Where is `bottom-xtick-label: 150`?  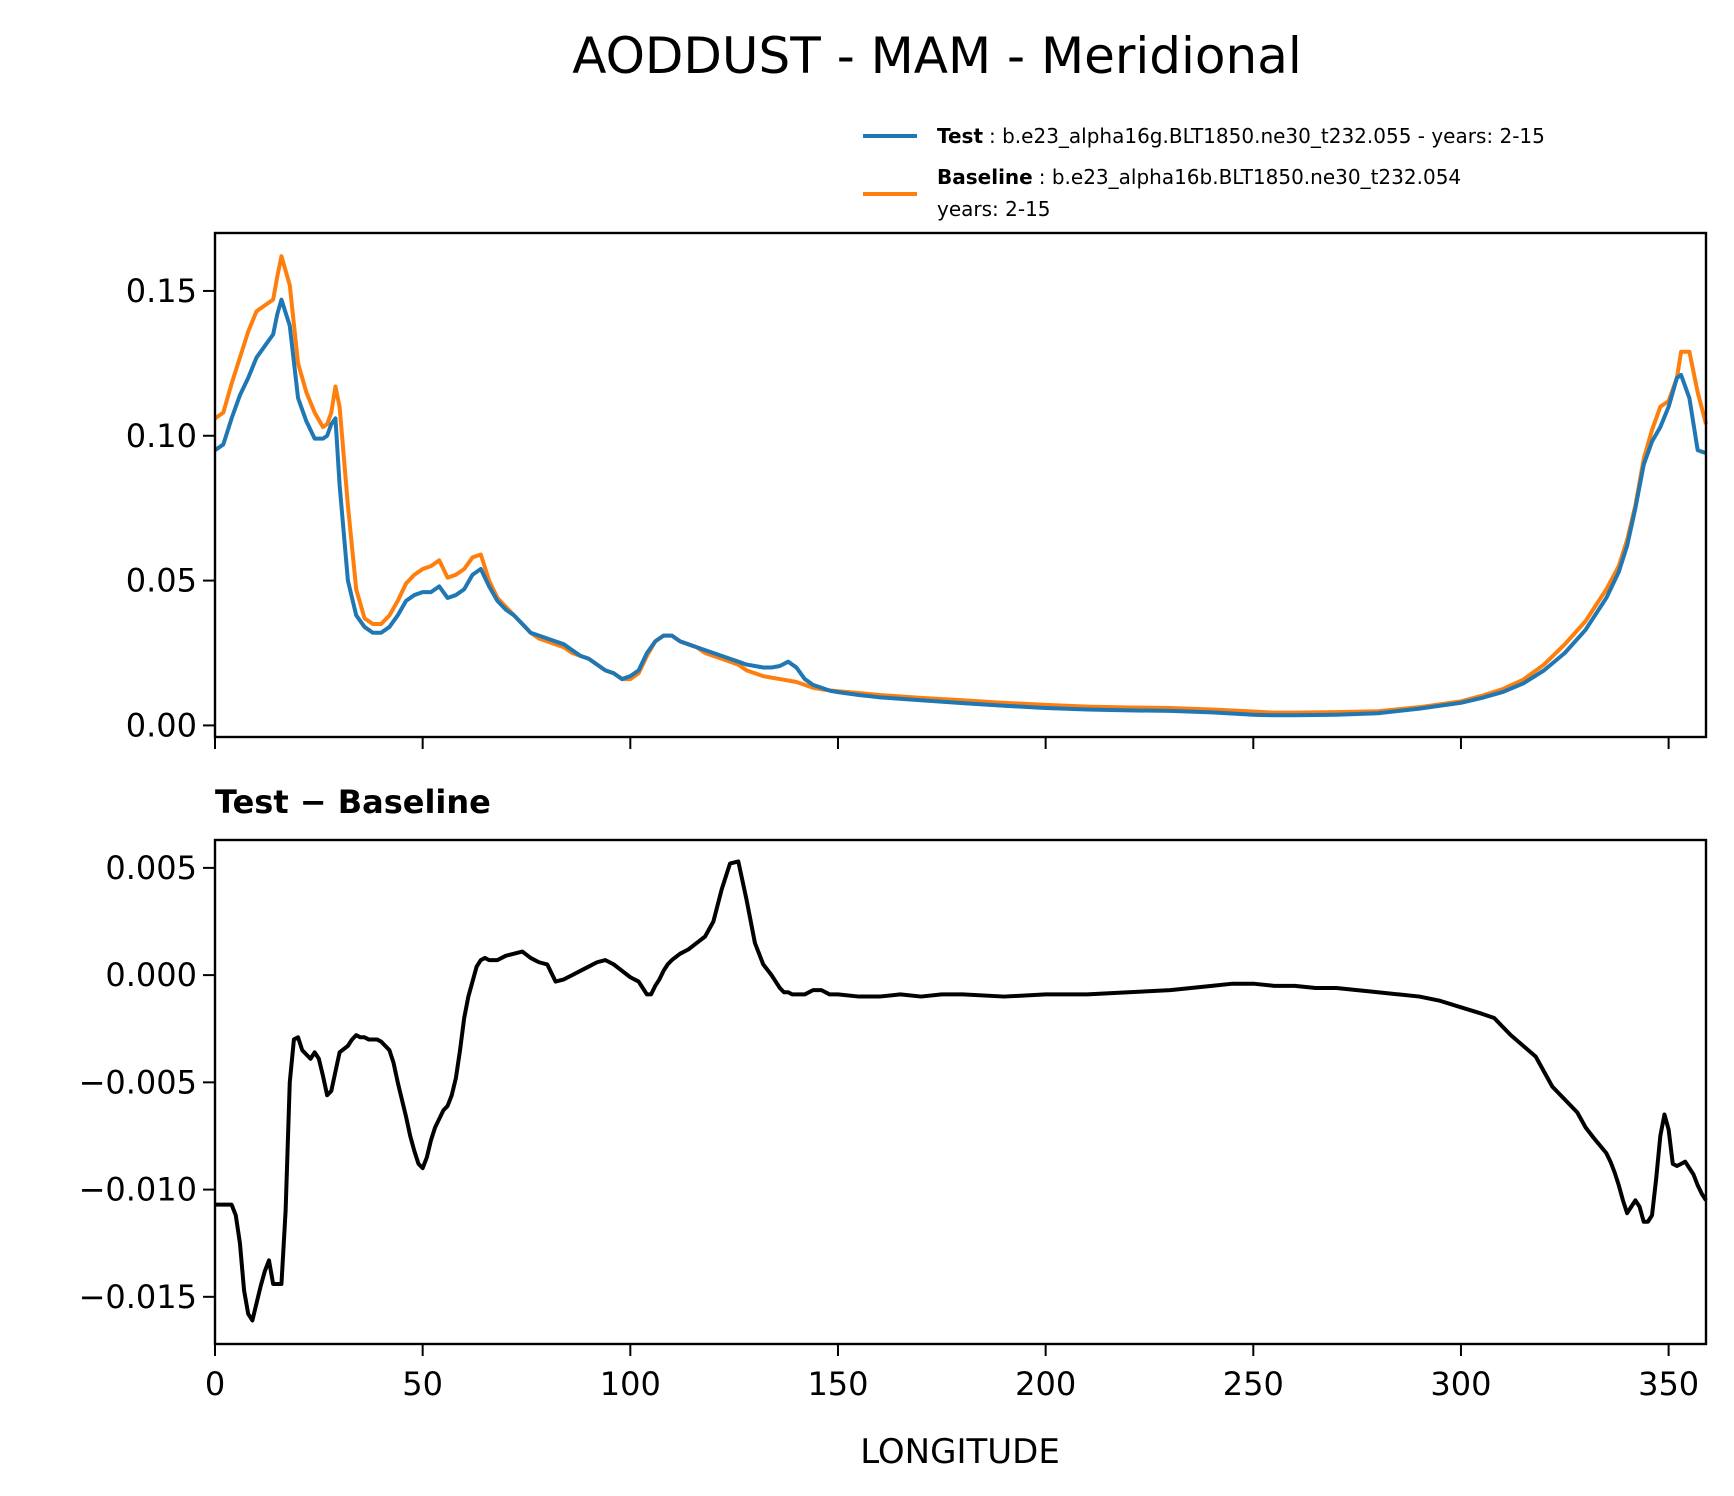
bottom-xtick-label: 150 is located at coordinates (837, 1384).